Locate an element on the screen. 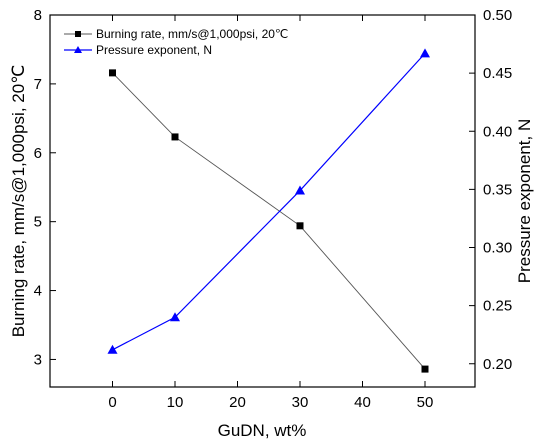 The width and height of the screenshot is (536, 444). y-left-tick-label: 6 is located at coordinates (38, 153).